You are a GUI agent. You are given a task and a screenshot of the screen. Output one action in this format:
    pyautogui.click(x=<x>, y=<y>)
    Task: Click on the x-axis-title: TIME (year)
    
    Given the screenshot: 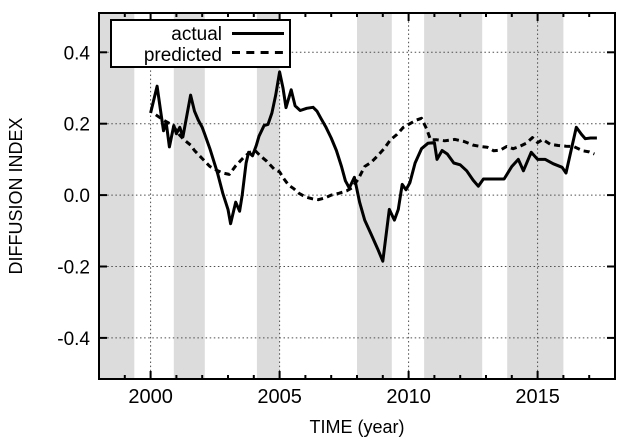 What is the action you would take?
    pyautogui.click(x=356, y=427)
    